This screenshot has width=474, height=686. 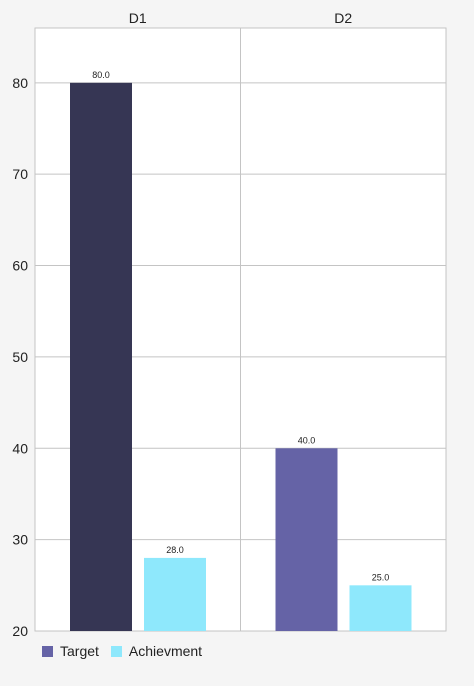 I want to click on y-tick-label-80: 80, so click(x=20, y=83).